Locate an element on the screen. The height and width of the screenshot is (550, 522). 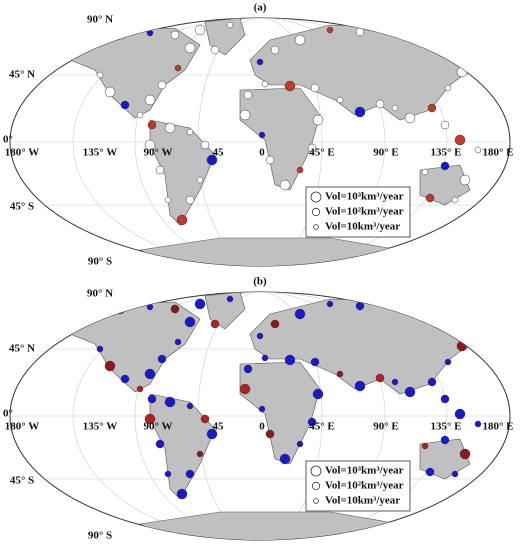
graticule-label: 45° S is located at coordinates (22, 481).